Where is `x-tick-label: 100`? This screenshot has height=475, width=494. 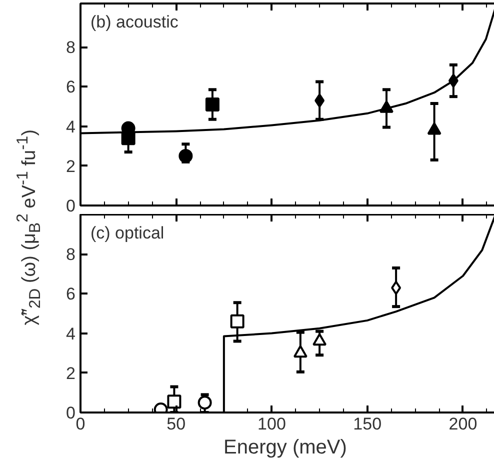 x-tick-label: 100 is located at coordinates (272, 424).